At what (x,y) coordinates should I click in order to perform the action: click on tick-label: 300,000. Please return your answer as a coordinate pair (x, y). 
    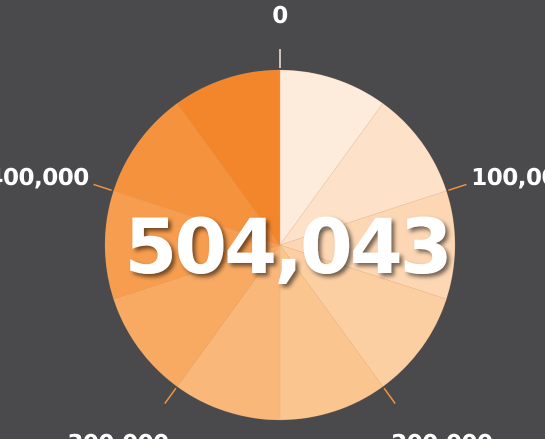
    Looking at the image, I should click on (117, 435).